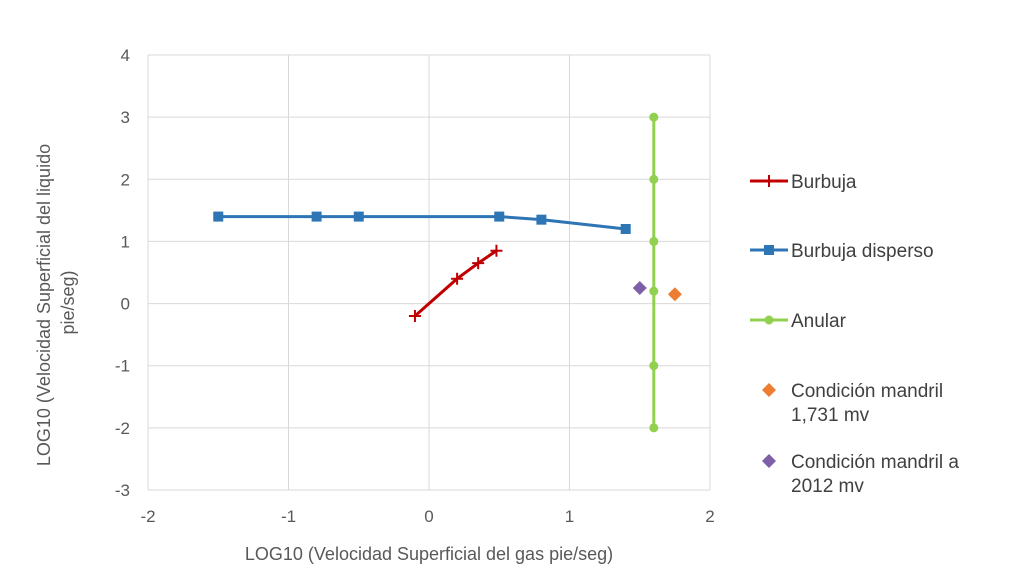  I want to click on y-axis-label-line-1: LOG10 (Velocidad Superficial del liquido, so click(44, 305).